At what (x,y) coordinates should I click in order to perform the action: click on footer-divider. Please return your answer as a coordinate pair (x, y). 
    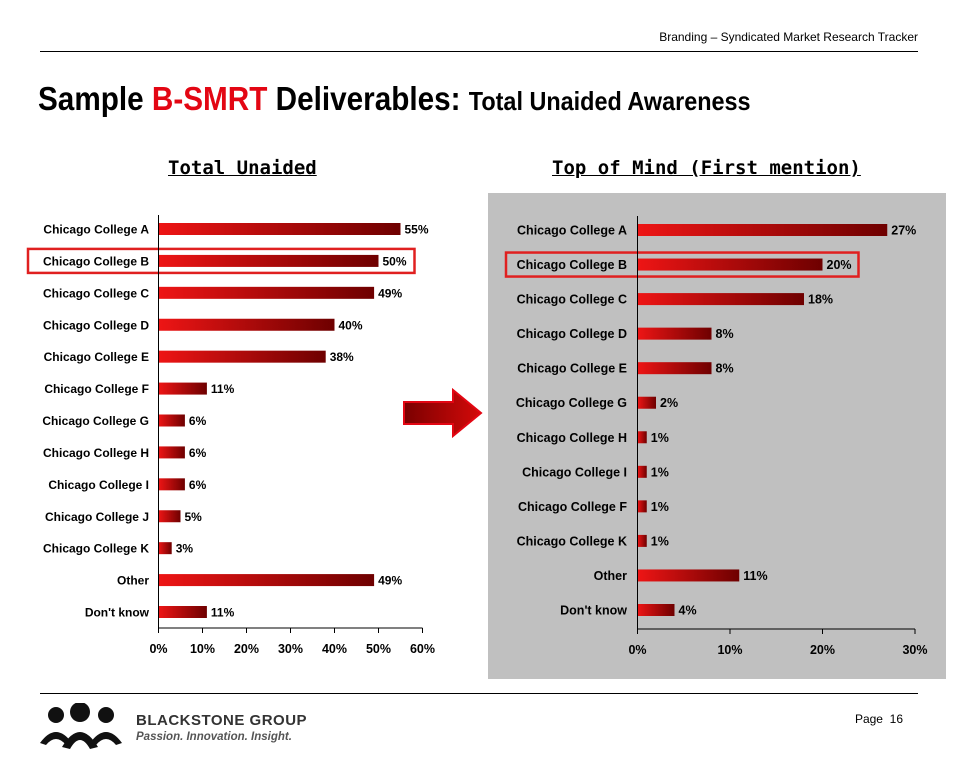
    Looking at the image, I should click on (479, 693).